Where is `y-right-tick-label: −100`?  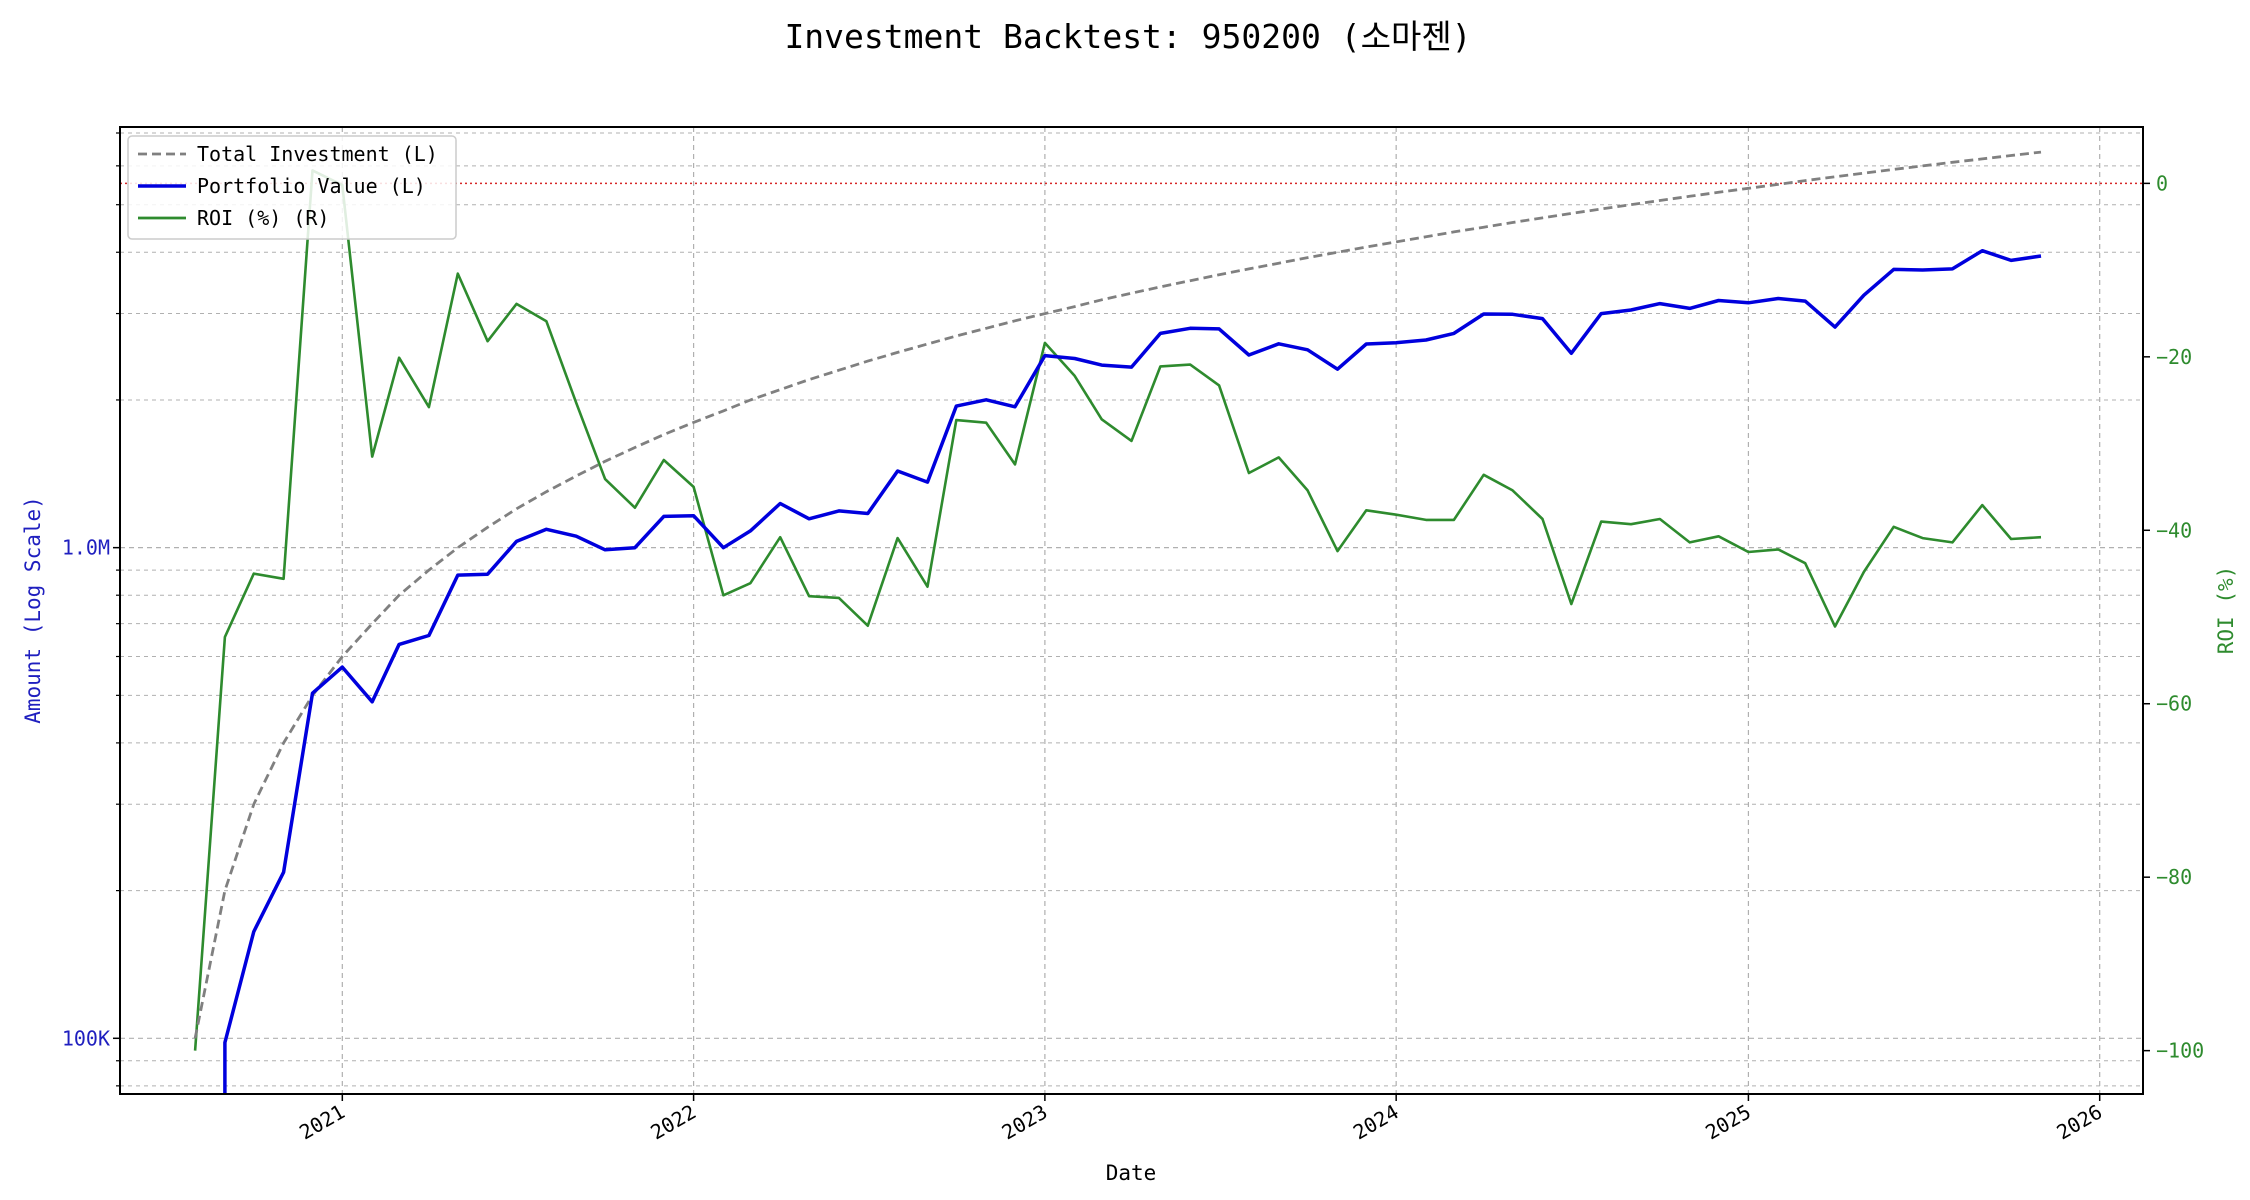 y-right-tick-label: −100 is located at coordinates (2180, 1051).